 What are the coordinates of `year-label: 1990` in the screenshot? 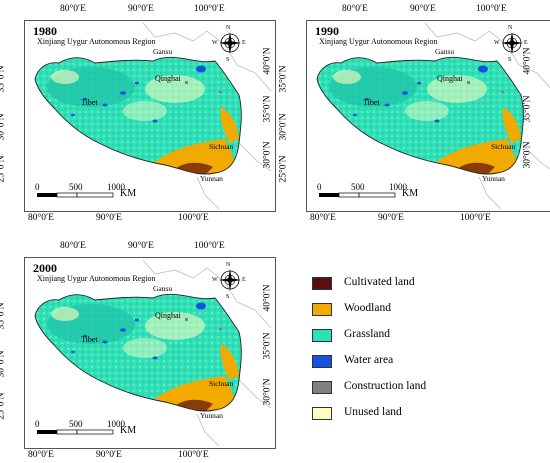 It's located at (327, 31).